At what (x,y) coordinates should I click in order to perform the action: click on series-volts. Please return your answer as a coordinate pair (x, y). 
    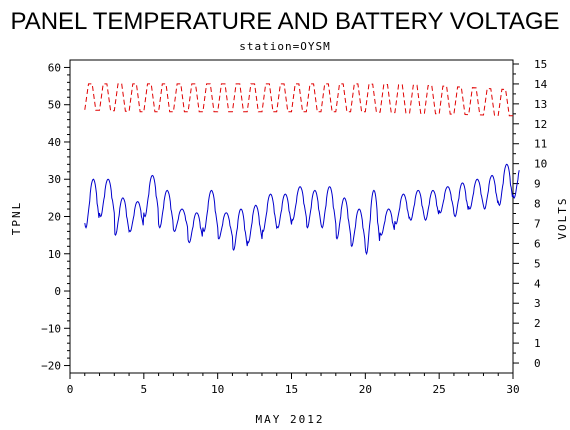
    Looking at the image, I should click on (299, 100).